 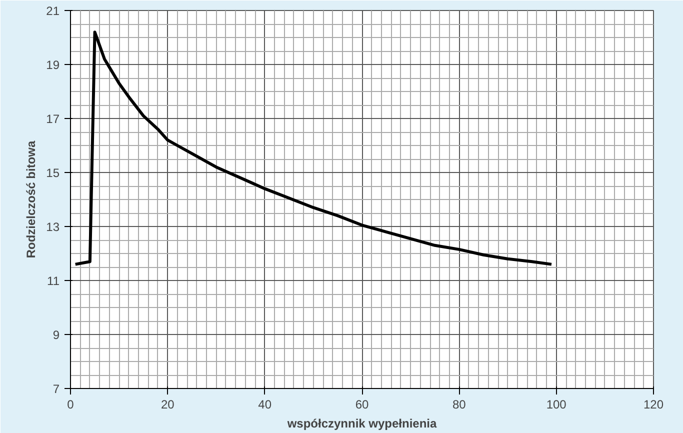 I want to click on x-tick-label: 100, so click(x=556, y=405).